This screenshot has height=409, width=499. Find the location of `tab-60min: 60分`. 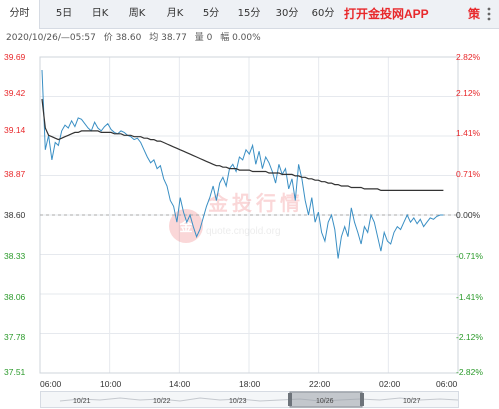

tab-60min: 60分 is located at coordinates (323, 13).